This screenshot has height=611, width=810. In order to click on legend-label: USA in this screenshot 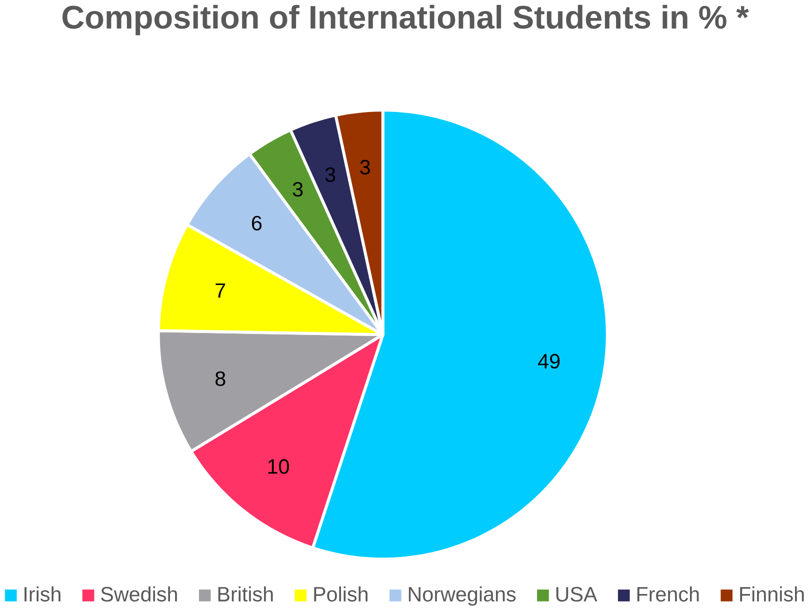, I will do `click(577, 594)`.